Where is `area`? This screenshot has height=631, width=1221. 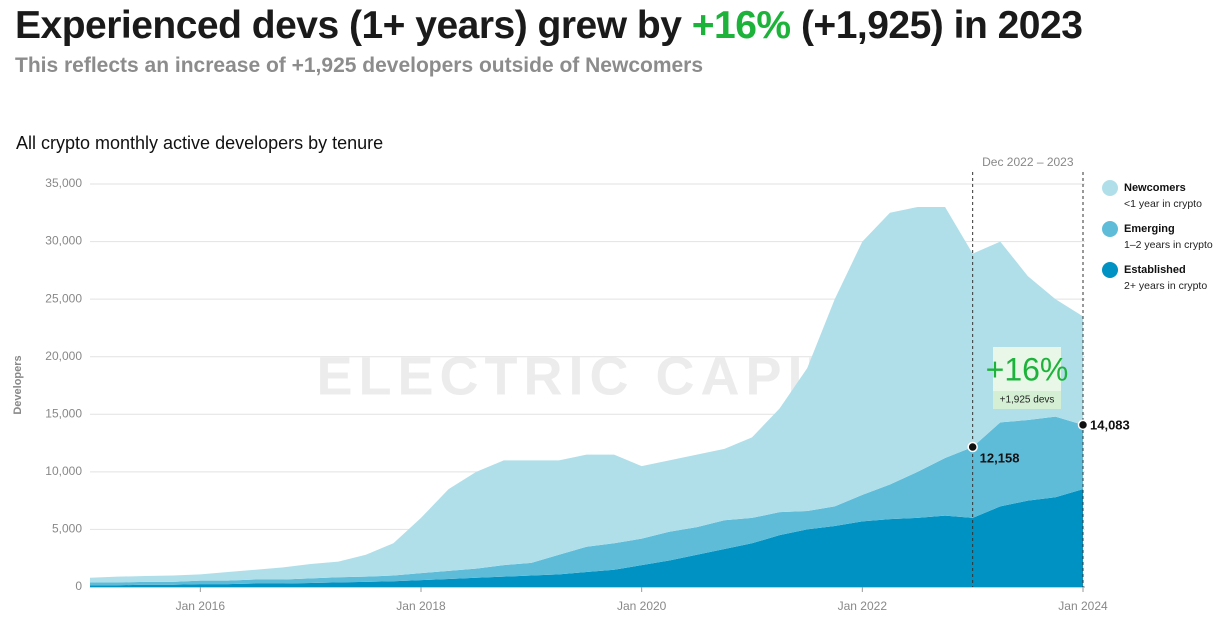
area is located at coordinates (586, 538).